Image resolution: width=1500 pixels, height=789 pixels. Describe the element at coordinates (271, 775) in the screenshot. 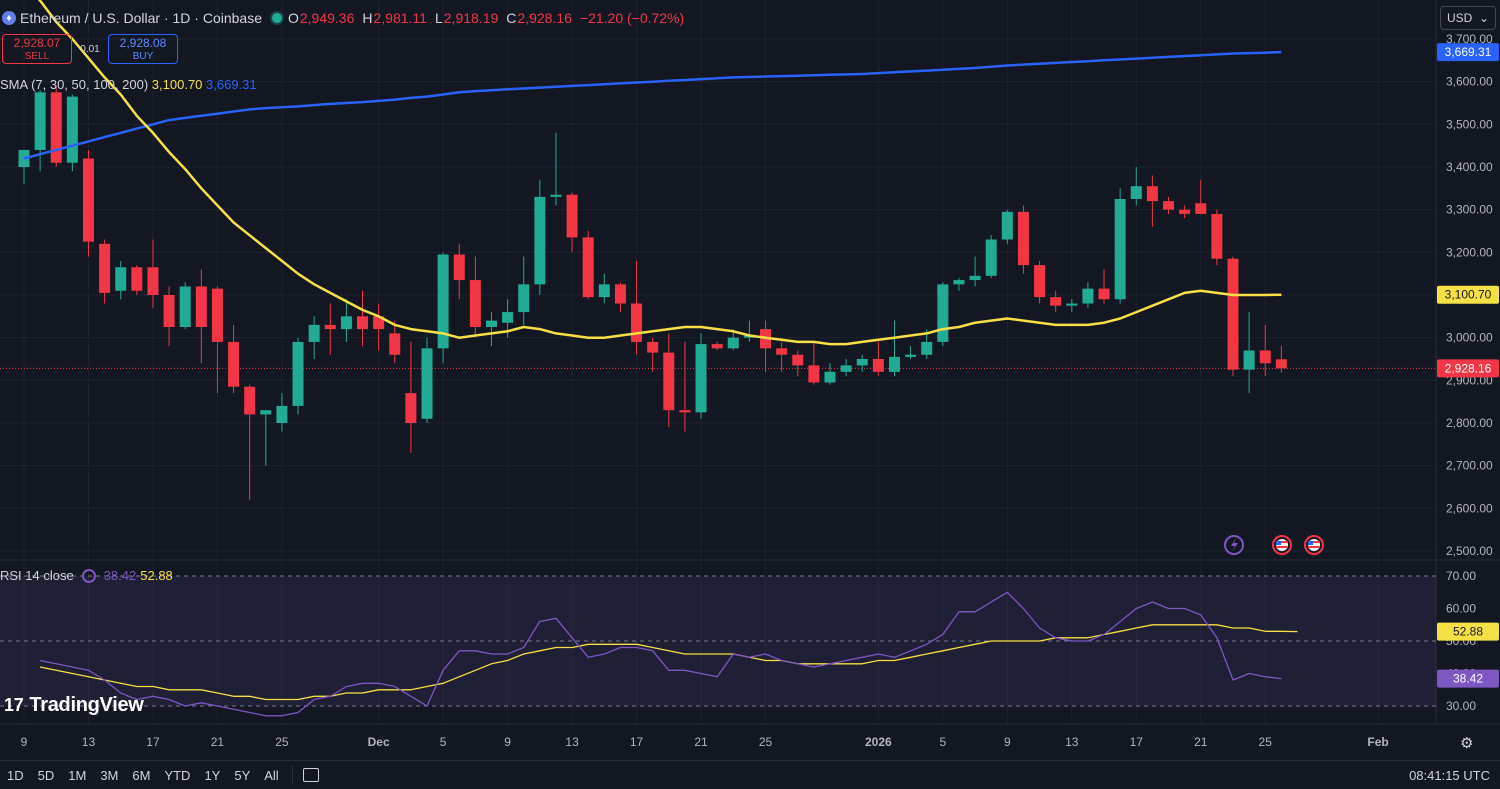

I see `timeframe-all: All` at that location.